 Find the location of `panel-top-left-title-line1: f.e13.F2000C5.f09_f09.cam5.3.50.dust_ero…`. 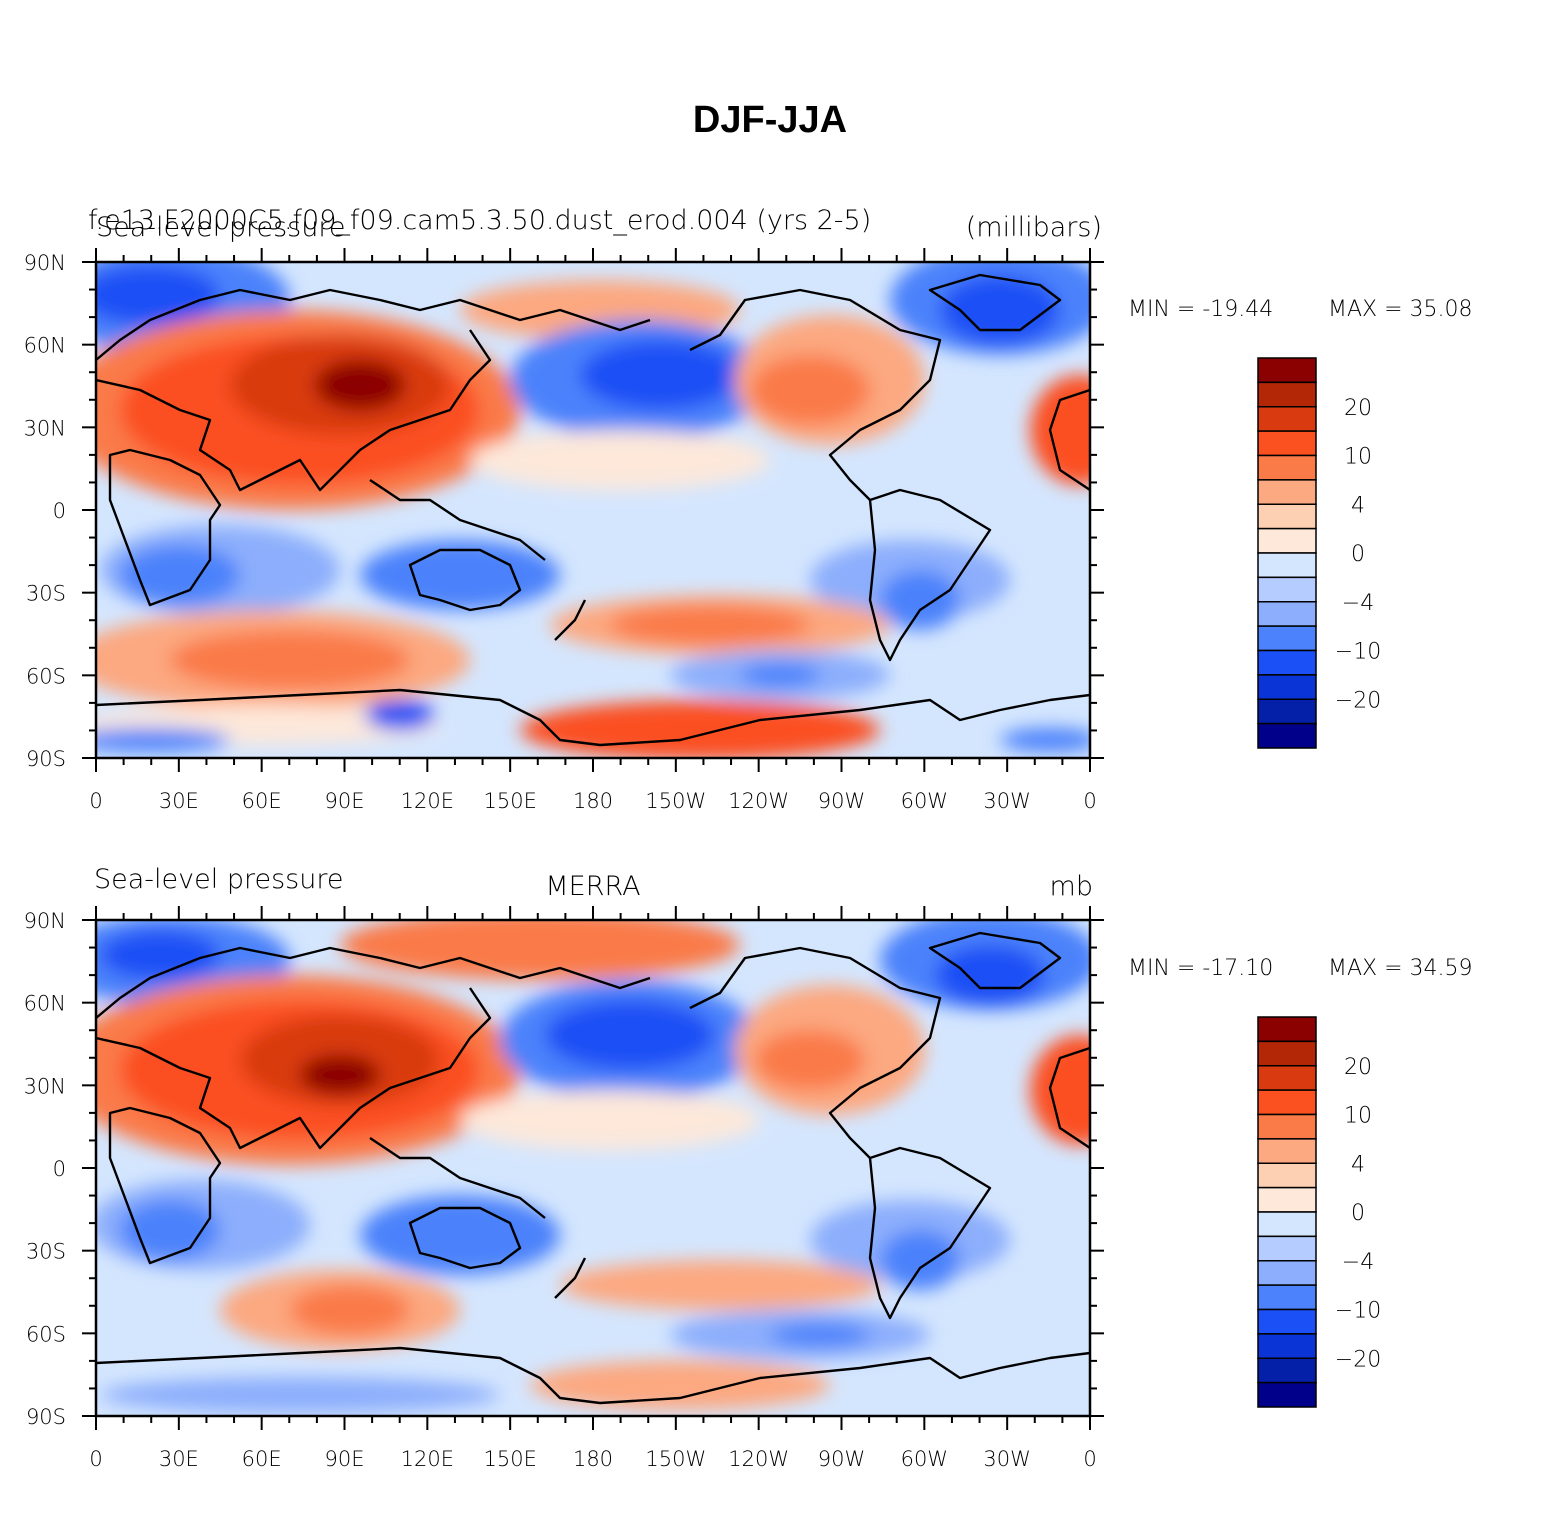

panel-top-left-title-line1: f.e13.F2000C5.f09_f09.cam5.3.50.dust_ero… is located at coordinates (479, 220).